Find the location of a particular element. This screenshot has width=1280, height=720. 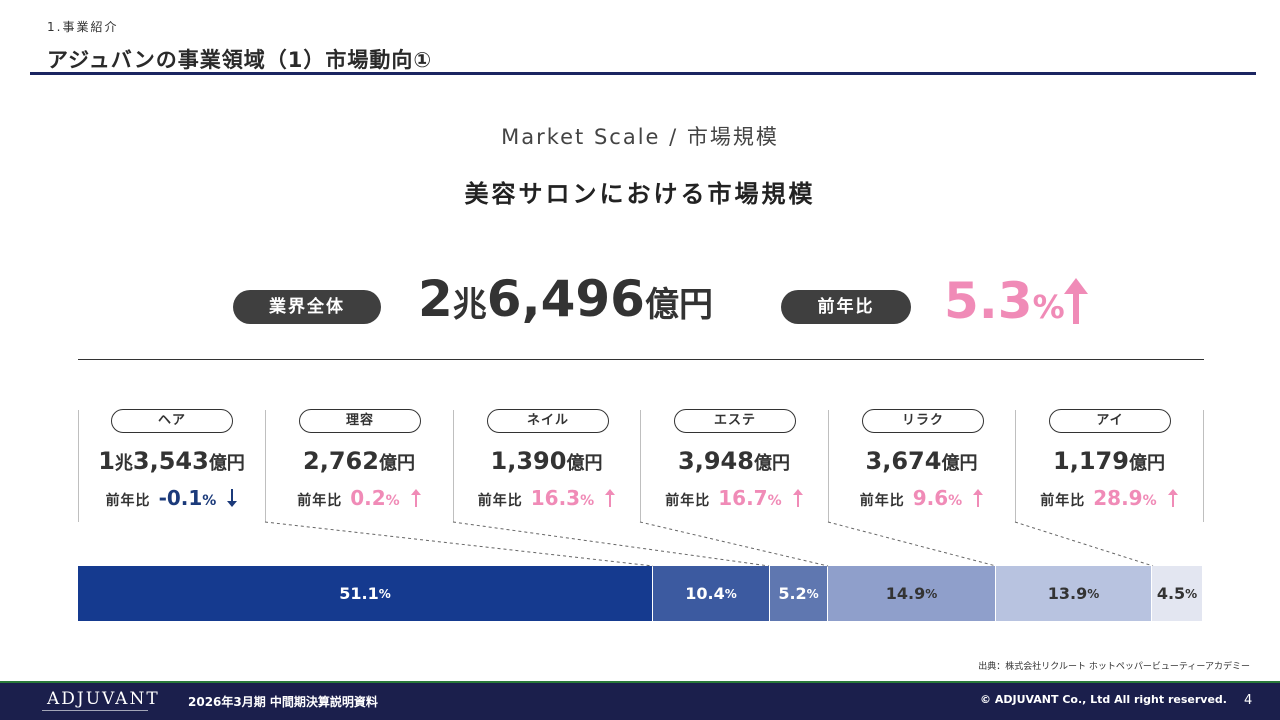

title-rule is located at coordinates (643, 73).